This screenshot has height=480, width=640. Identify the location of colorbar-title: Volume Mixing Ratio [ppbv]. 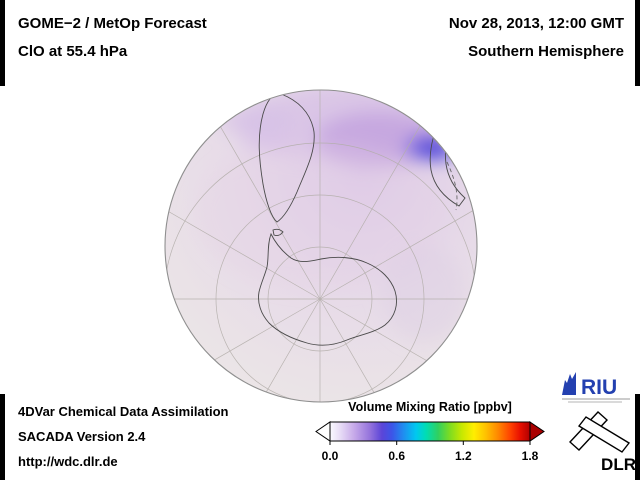
(430, 407).